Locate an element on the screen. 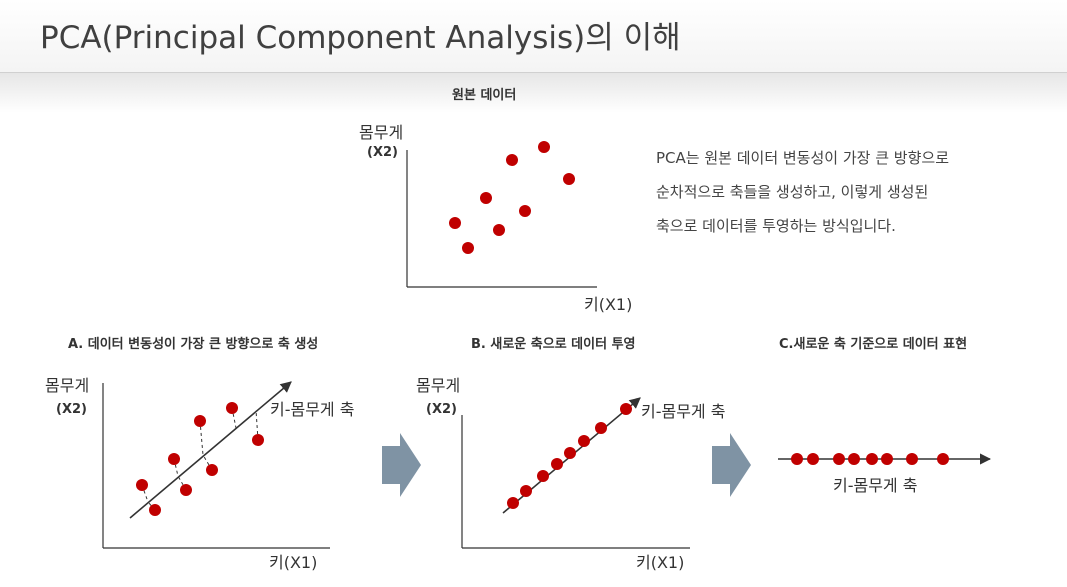  title-bar: PCA(Principal Component Analysis)의 이해 is located at coordinates (533, 36).